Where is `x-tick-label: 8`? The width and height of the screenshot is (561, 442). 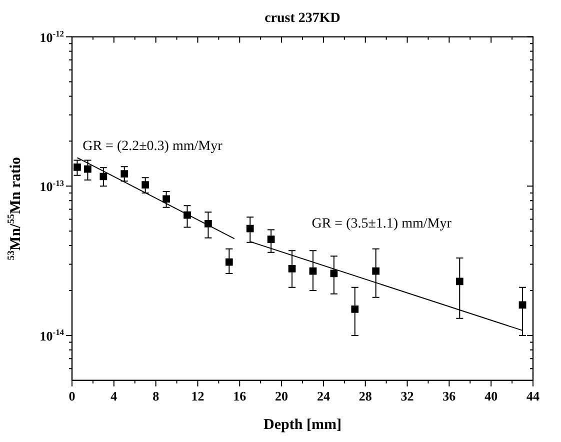
x-tick-label: 8 is located at coordinates (156, 396).